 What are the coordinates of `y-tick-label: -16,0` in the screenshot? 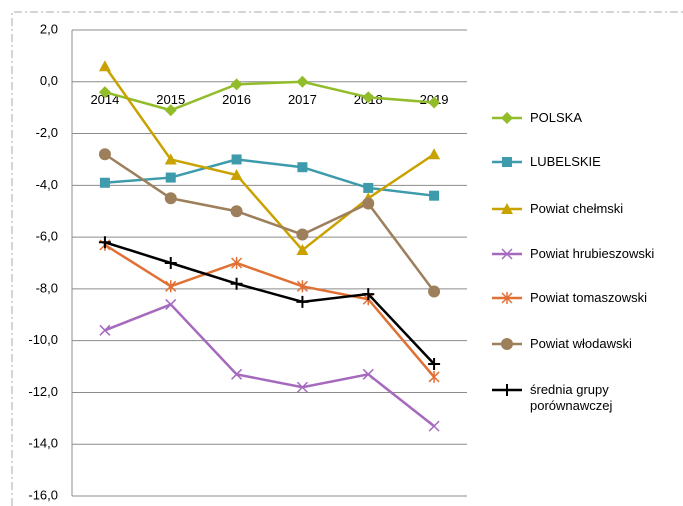 It's located at (43, 494).